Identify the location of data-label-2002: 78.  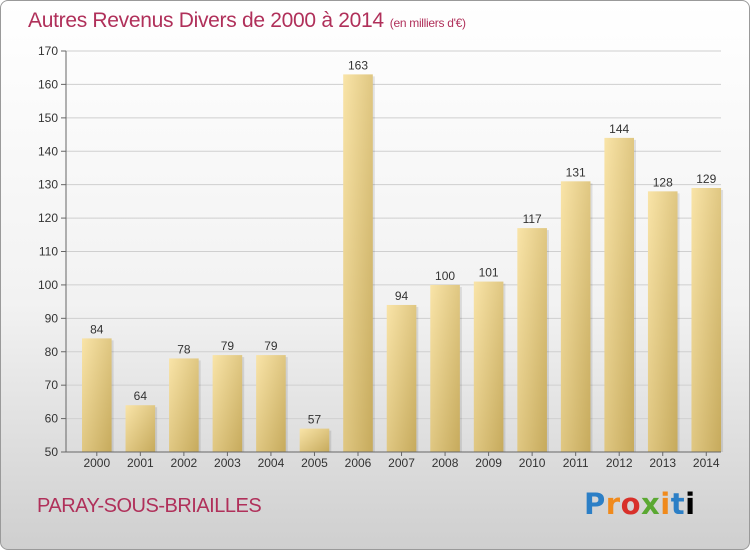
(184, 349).